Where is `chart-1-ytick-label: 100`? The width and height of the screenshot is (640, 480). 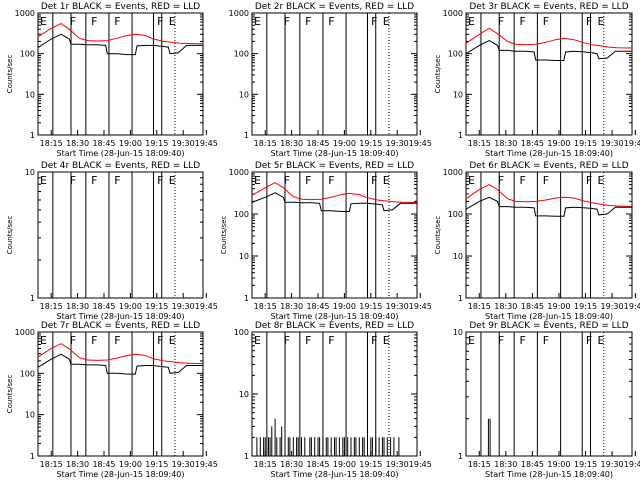
chart-1-ytick-label: 100 is located at coordinates (27, 54).